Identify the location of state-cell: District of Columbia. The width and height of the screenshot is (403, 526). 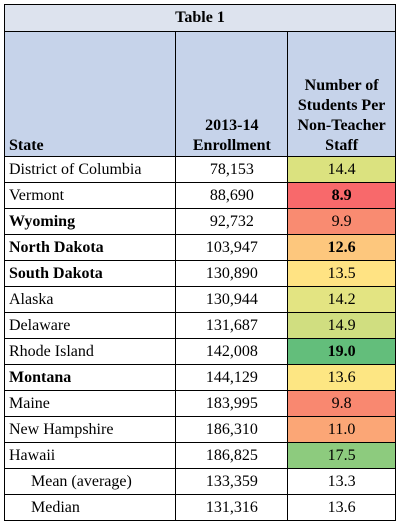
(90, 169).